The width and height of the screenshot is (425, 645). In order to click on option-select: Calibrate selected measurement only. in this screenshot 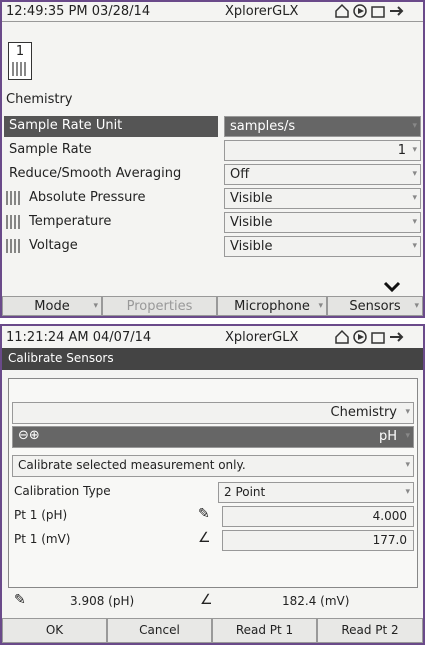, I will do `click(213, 466)`.